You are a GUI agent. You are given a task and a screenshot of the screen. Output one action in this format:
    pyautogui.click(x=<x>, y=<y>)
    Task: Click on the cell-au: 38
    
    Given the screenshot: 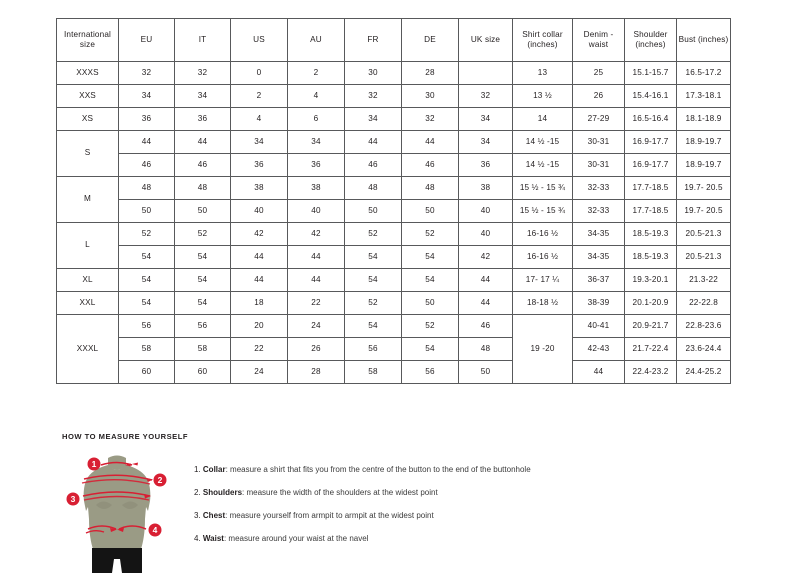 What is the action you would take?
    pyautogui.click(x=316, y=188)
    